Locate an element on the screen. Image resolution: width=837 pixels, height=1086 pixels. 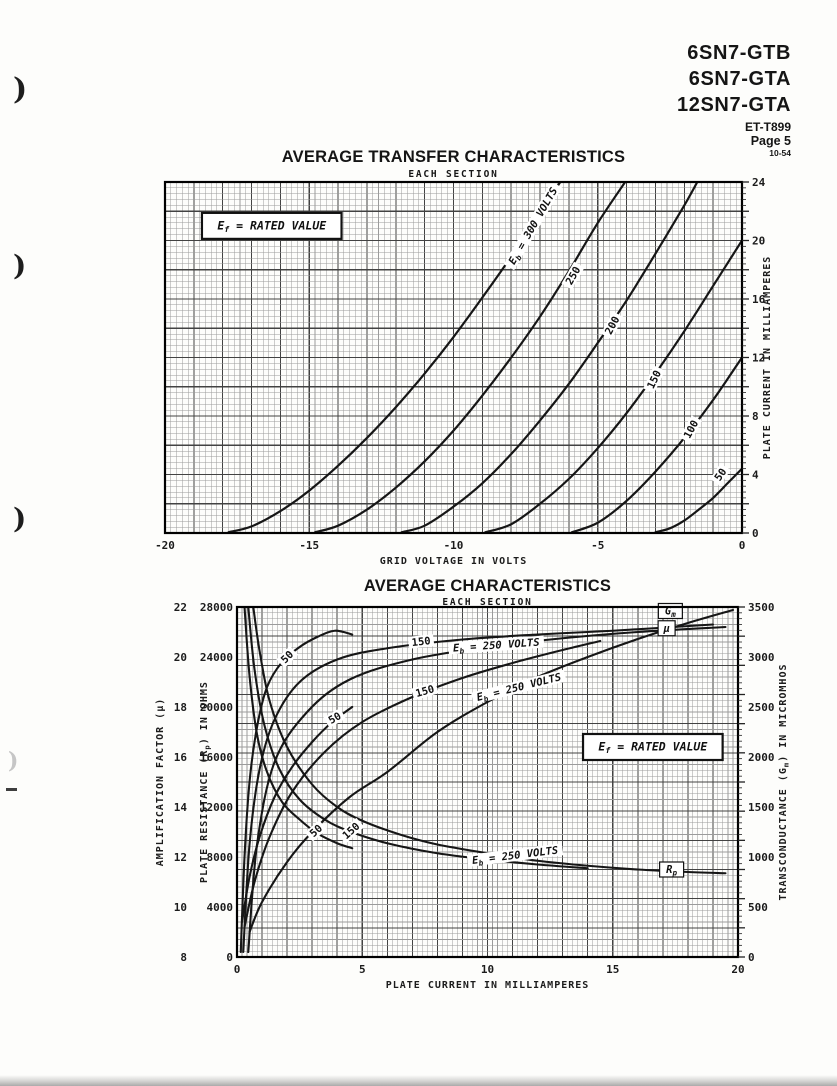
family-label-box: Gm is located at coordinates (670, 611).